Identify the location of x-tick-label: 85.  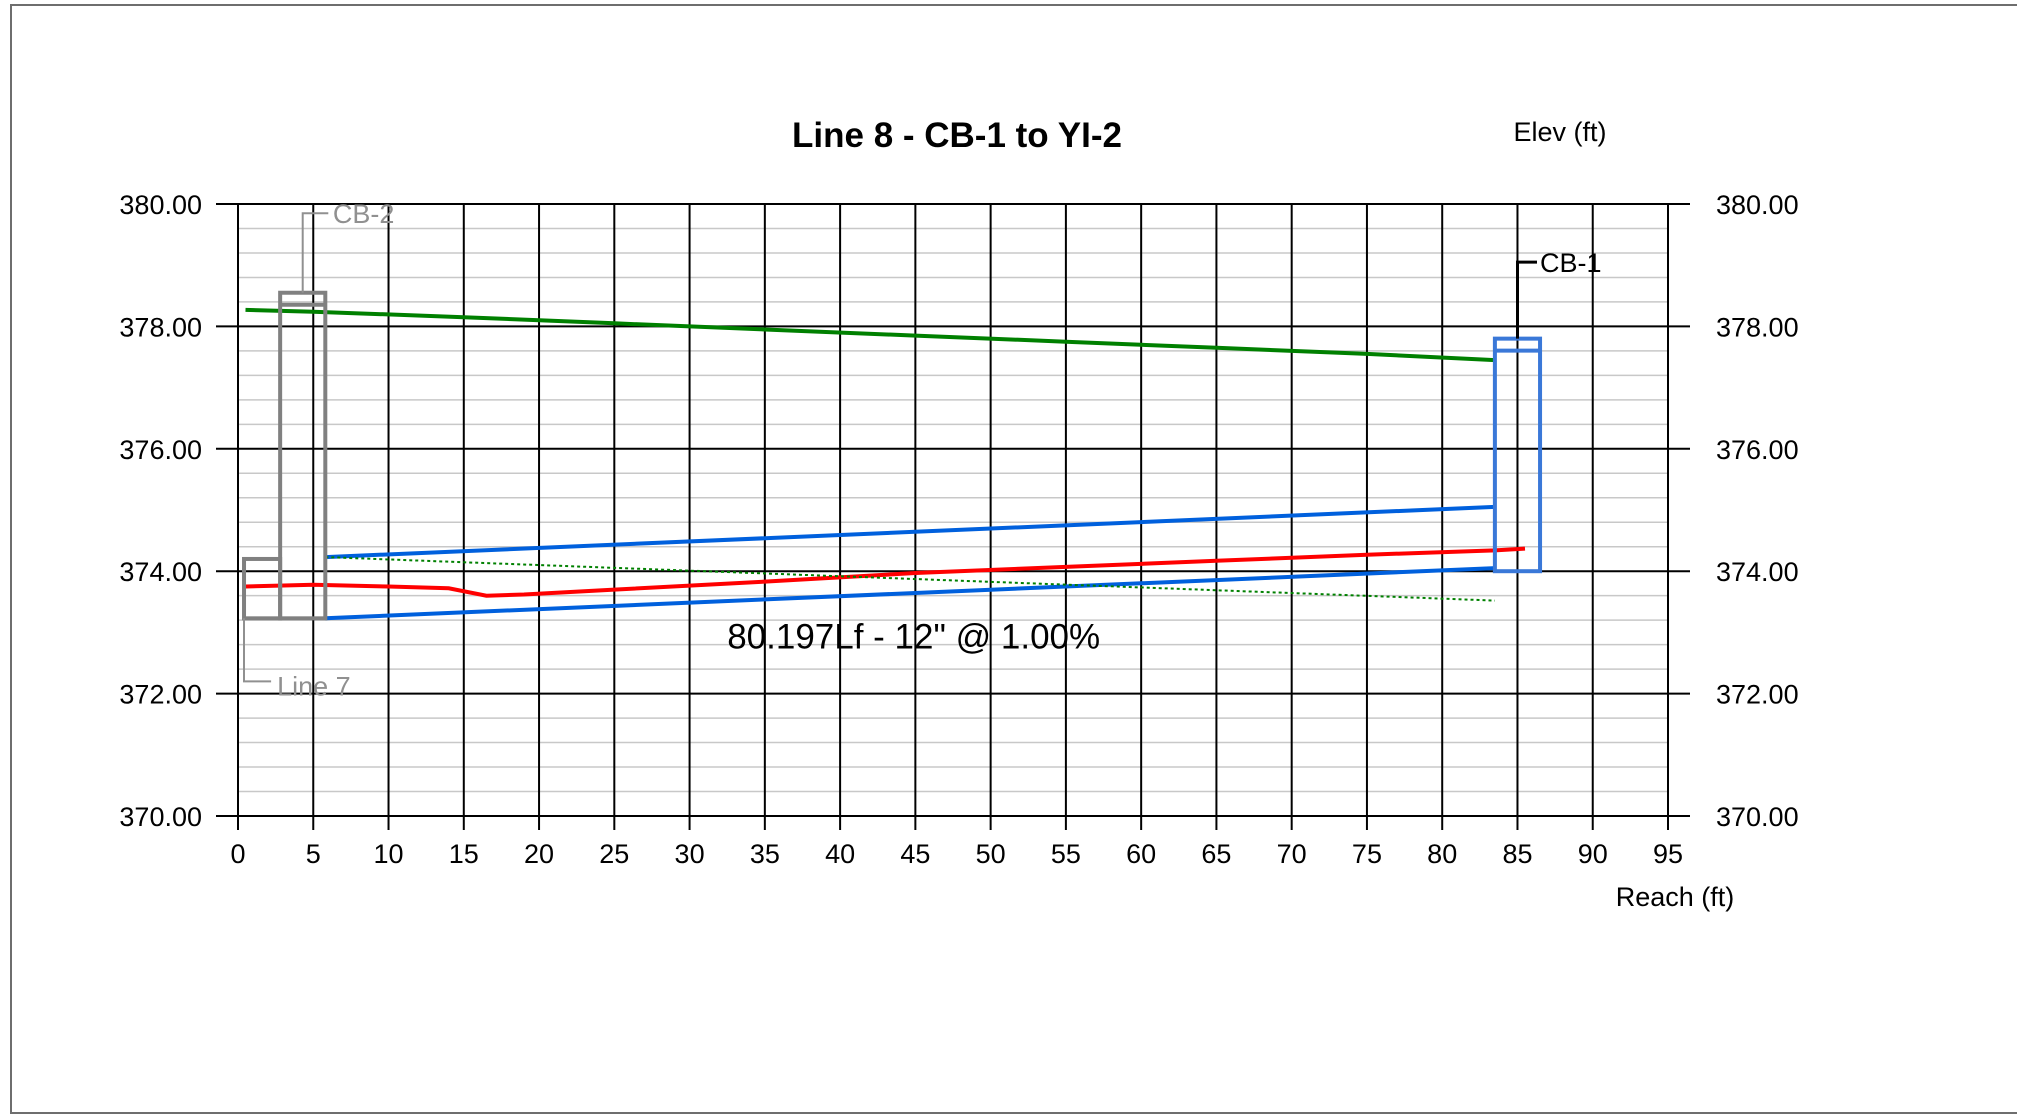
(1517, 854).